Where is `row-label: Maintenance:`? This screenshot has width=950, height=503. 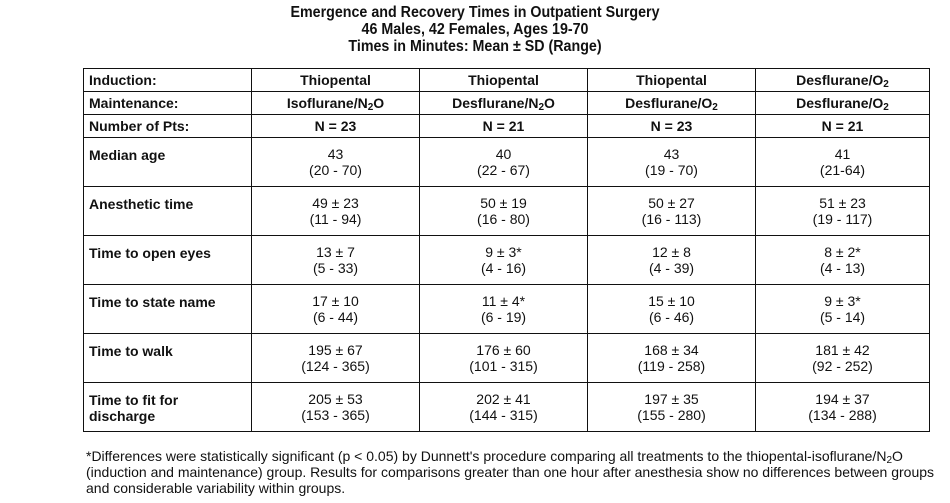
row-label: Maintenance: is located at coordinates (167, 103).